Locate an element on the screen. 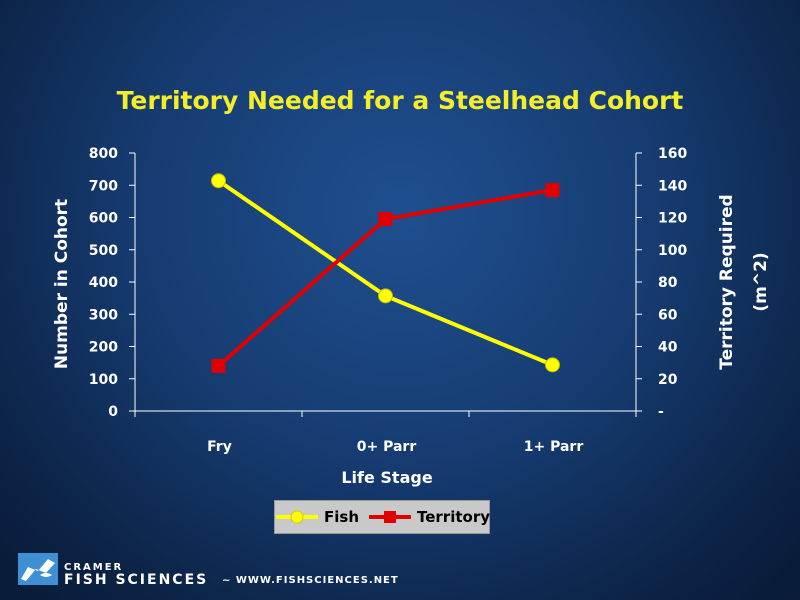  y2-axis-title-line1: Territory Required is located at coordinates (727, 281).